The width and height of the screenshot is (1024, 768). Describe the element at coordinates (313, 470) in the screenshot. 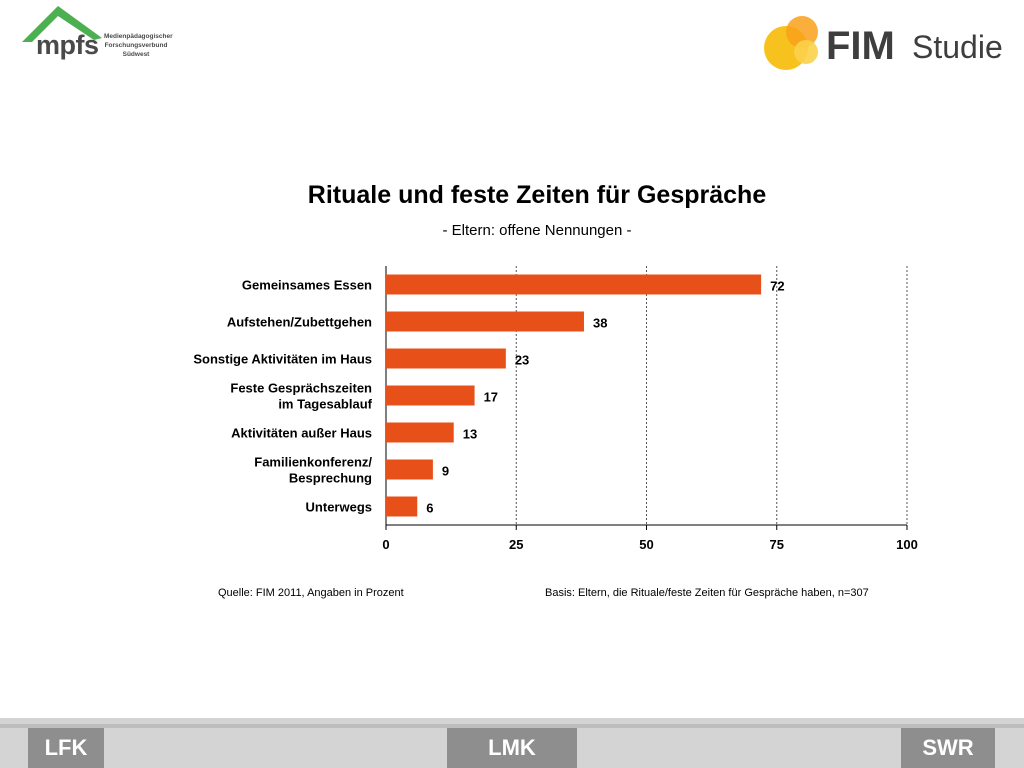

I see `category-label: Familienkonferenz/Besprechung` at that location.